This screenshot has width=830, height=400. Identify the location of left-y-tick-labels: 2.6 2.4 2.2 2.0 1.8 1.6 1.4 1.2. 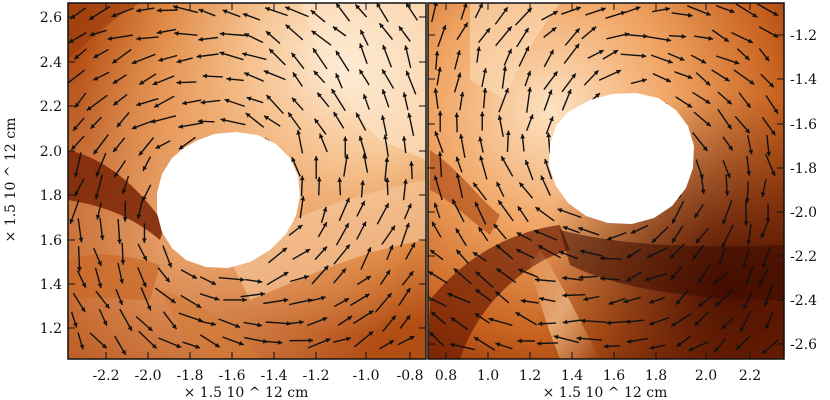
(51, 173).